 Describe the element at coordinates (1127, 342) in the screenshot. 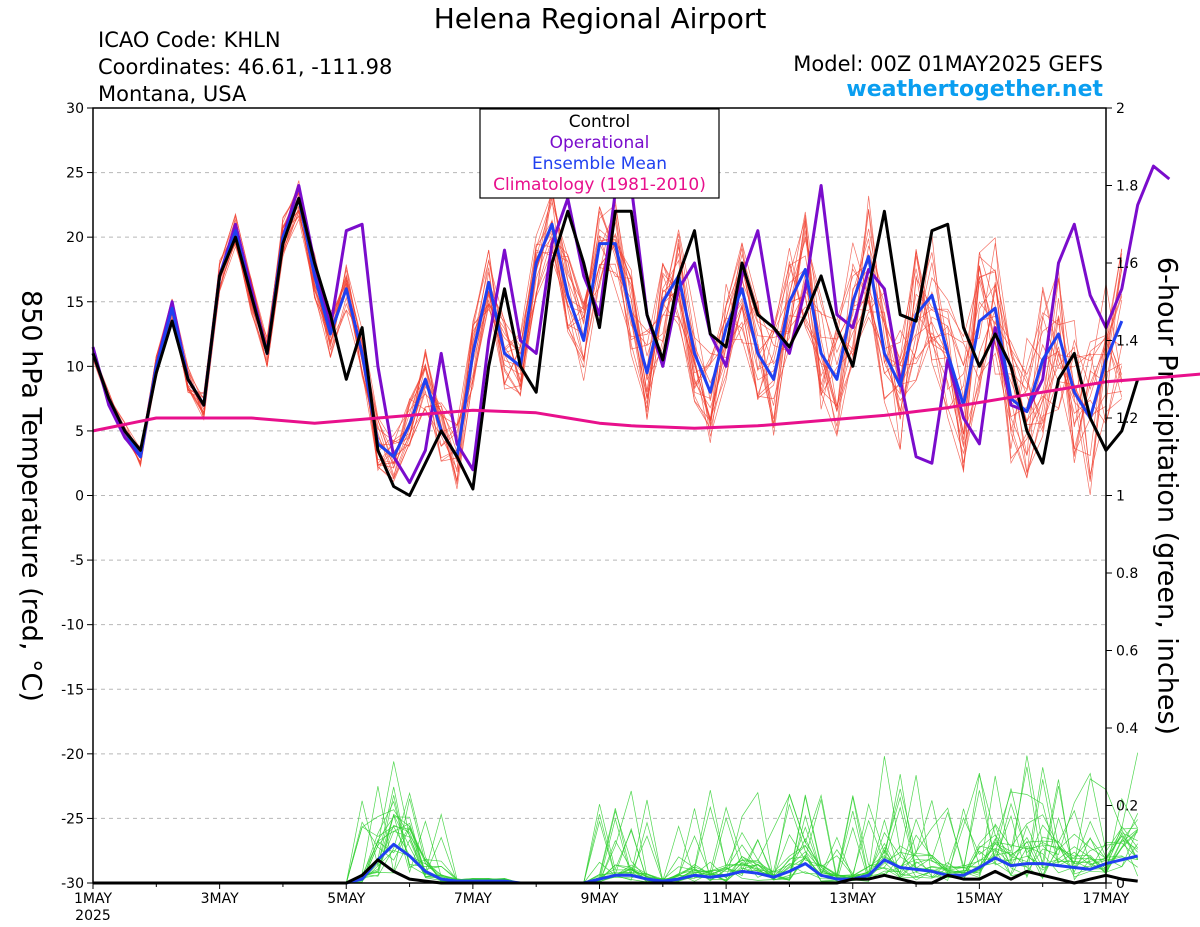

I see `y2-tick-label: 1.4` at that location.